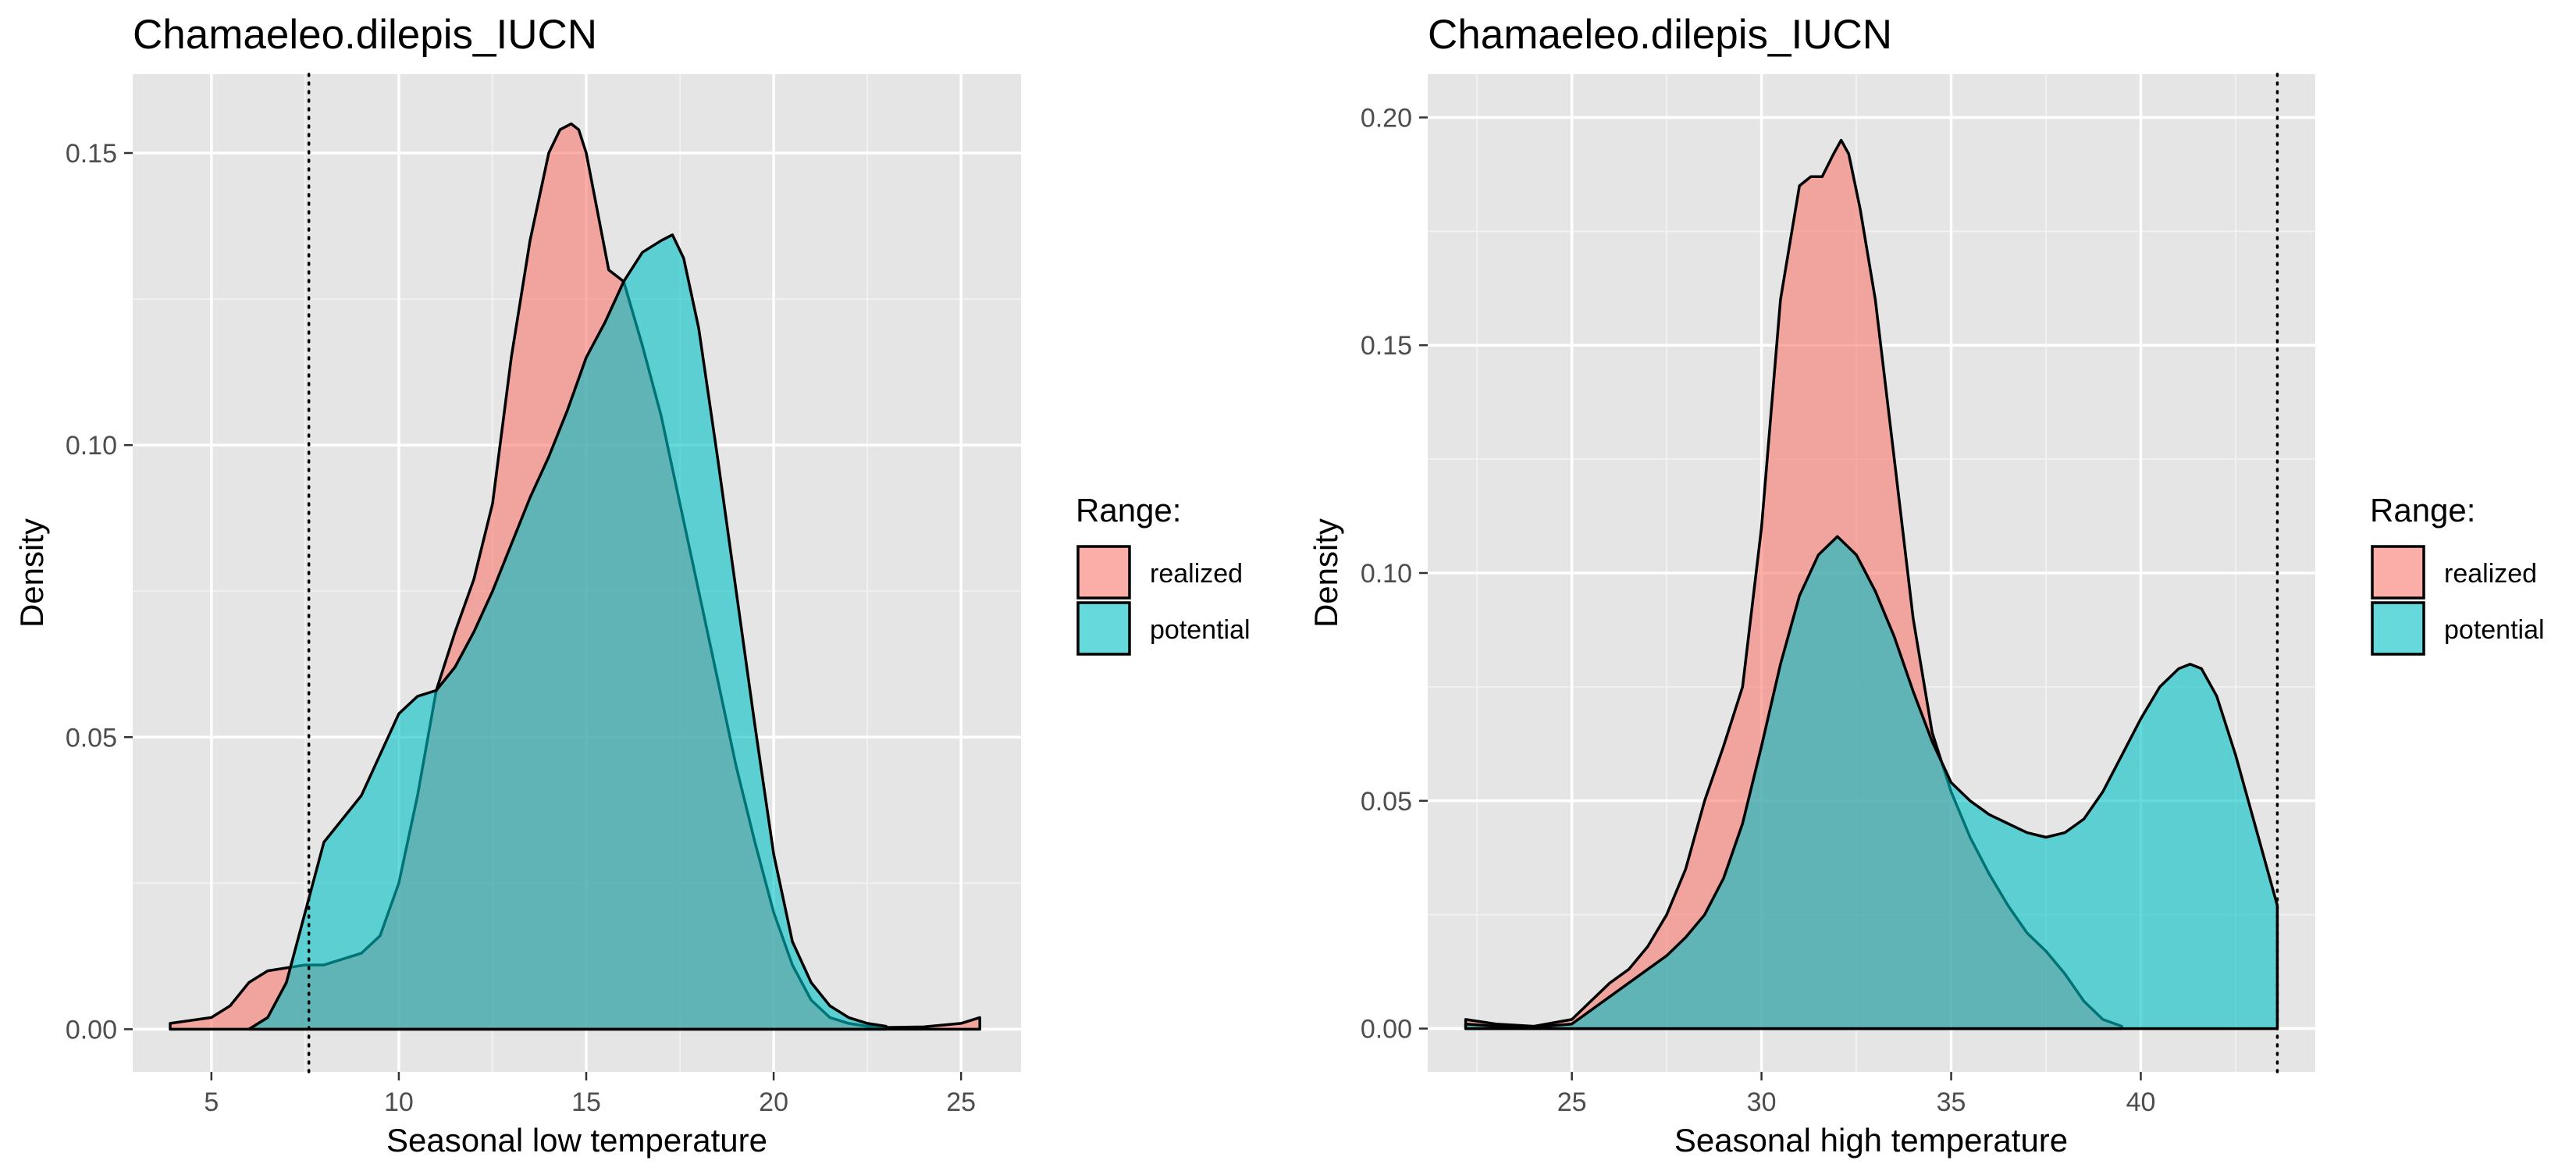  I want to click on x-tick-label: 30, so click(1762, 1102).